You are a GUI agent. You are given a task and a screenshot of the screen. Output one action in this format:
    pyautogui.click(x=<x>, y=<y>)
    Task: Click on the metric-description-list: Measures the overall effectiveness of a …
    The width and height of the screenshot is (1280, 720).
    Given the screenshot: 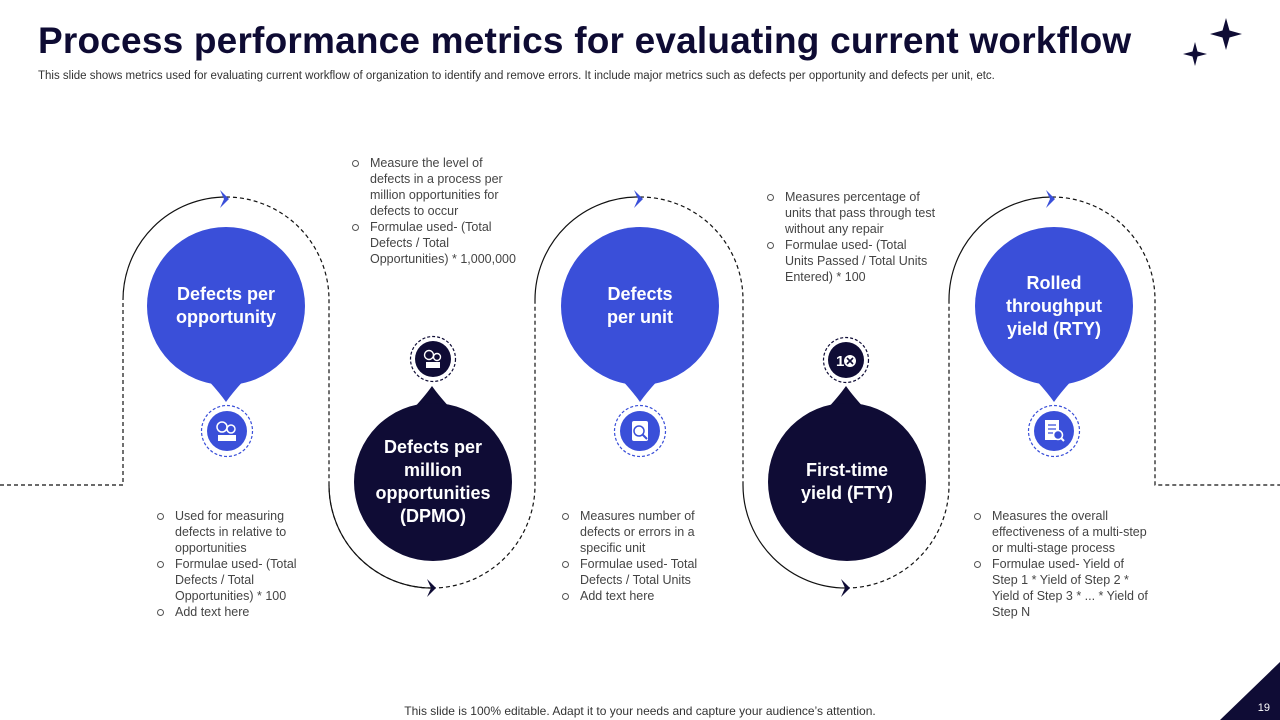 What is the action you would take?
    pyautogui.click(x=1060, y=564)
    